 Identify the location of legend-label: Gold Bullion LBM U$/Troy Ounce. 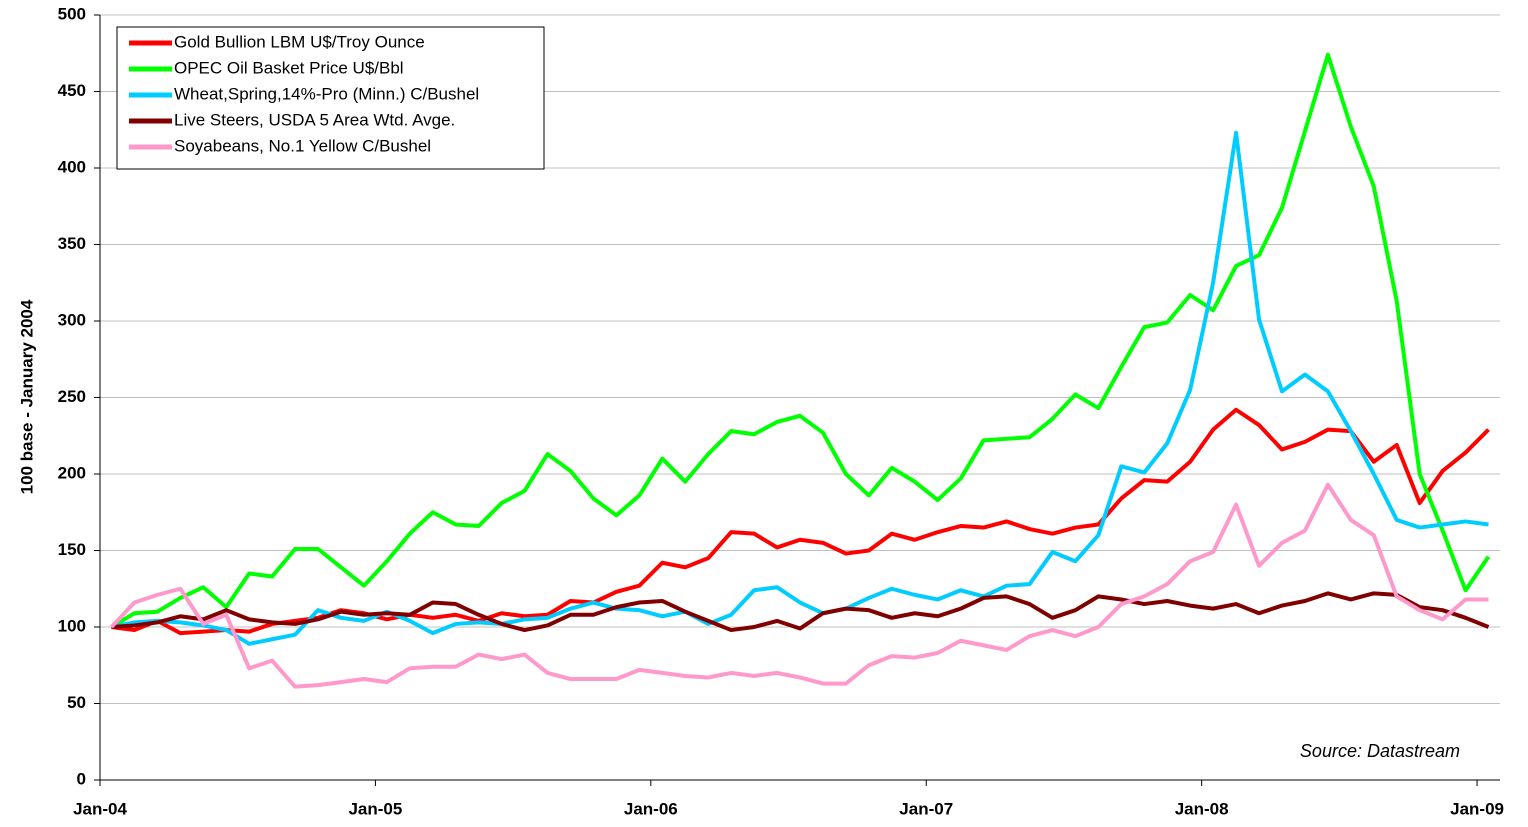
(299, 41).